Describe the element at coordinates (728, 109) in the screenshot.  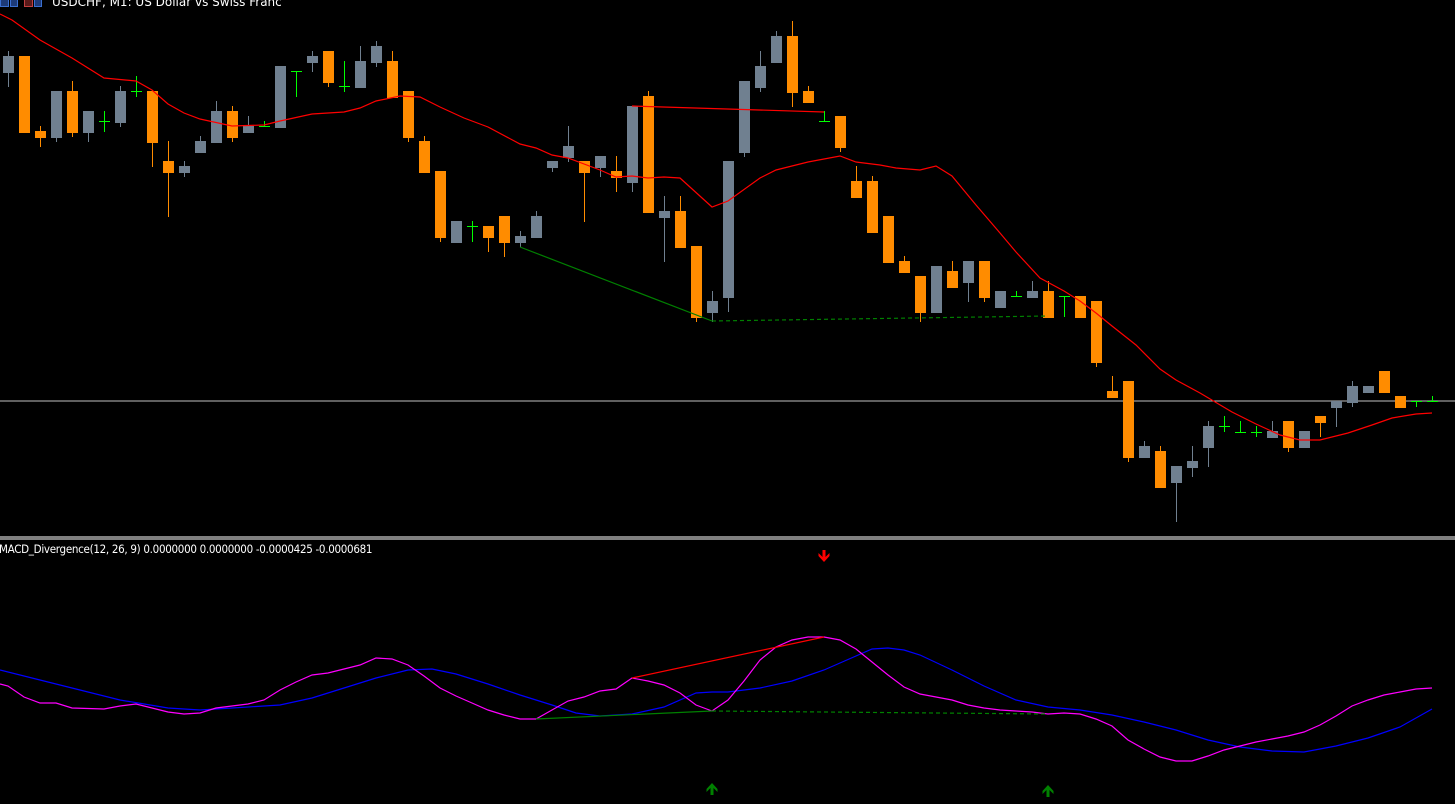
I see `price-bearish-divergence-line` at that location.